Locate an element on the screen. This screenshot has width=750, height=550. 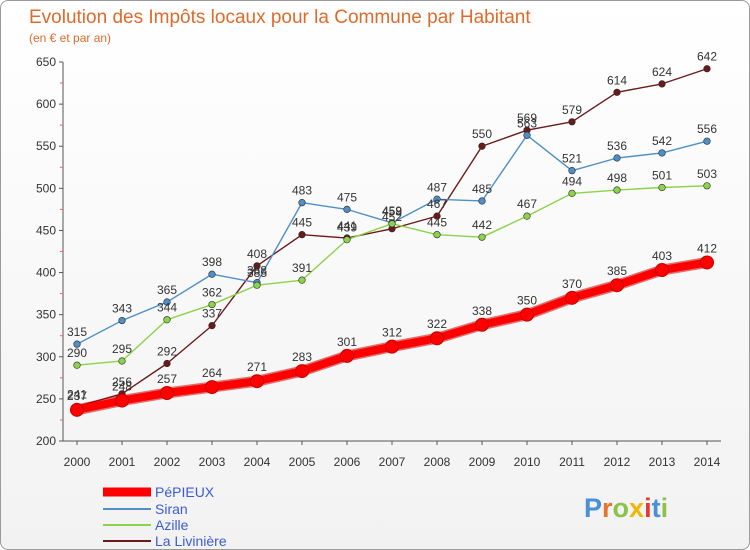
x-tick-label: 2014 is located at coordinates (707, 462).